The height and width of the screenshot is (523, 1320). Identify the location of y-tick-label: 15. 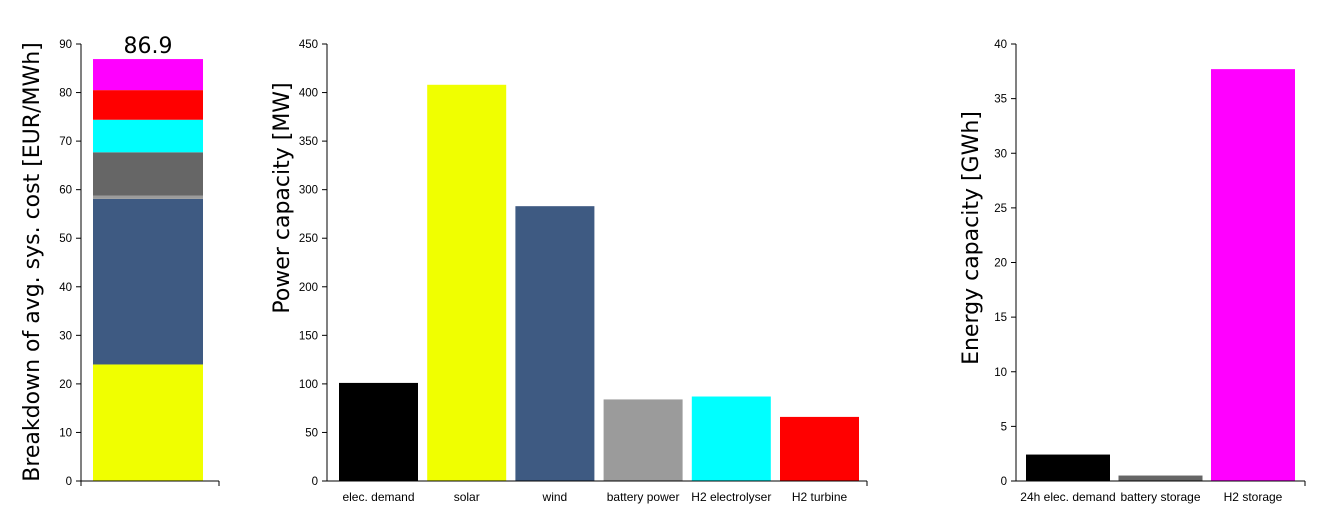
(1000, 318).